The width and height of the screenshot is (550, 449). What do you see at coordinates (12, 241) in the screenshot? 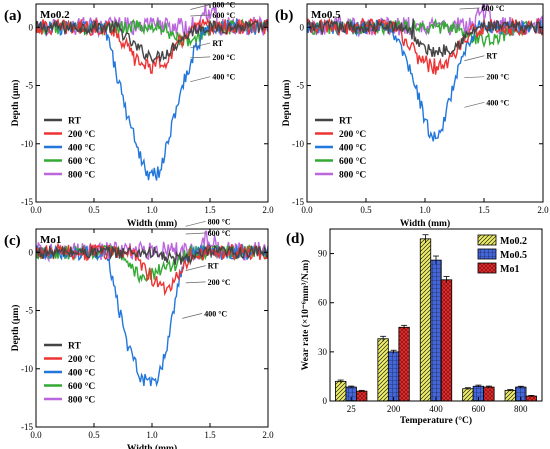
I see `panel-label: (c)` at bounding box center [12, 241].